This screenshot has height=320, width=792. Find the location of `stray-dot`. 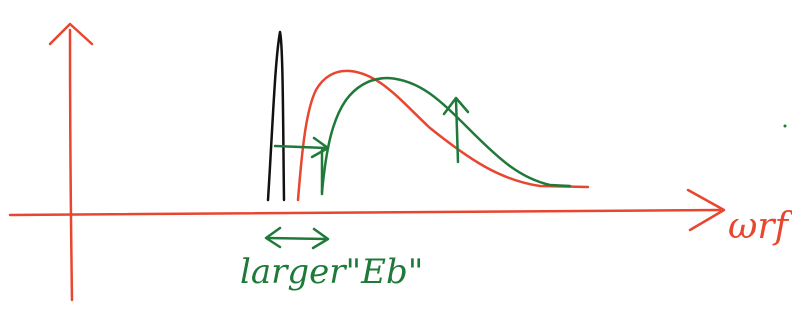

stray-dot is located at coordinates (785, 126).